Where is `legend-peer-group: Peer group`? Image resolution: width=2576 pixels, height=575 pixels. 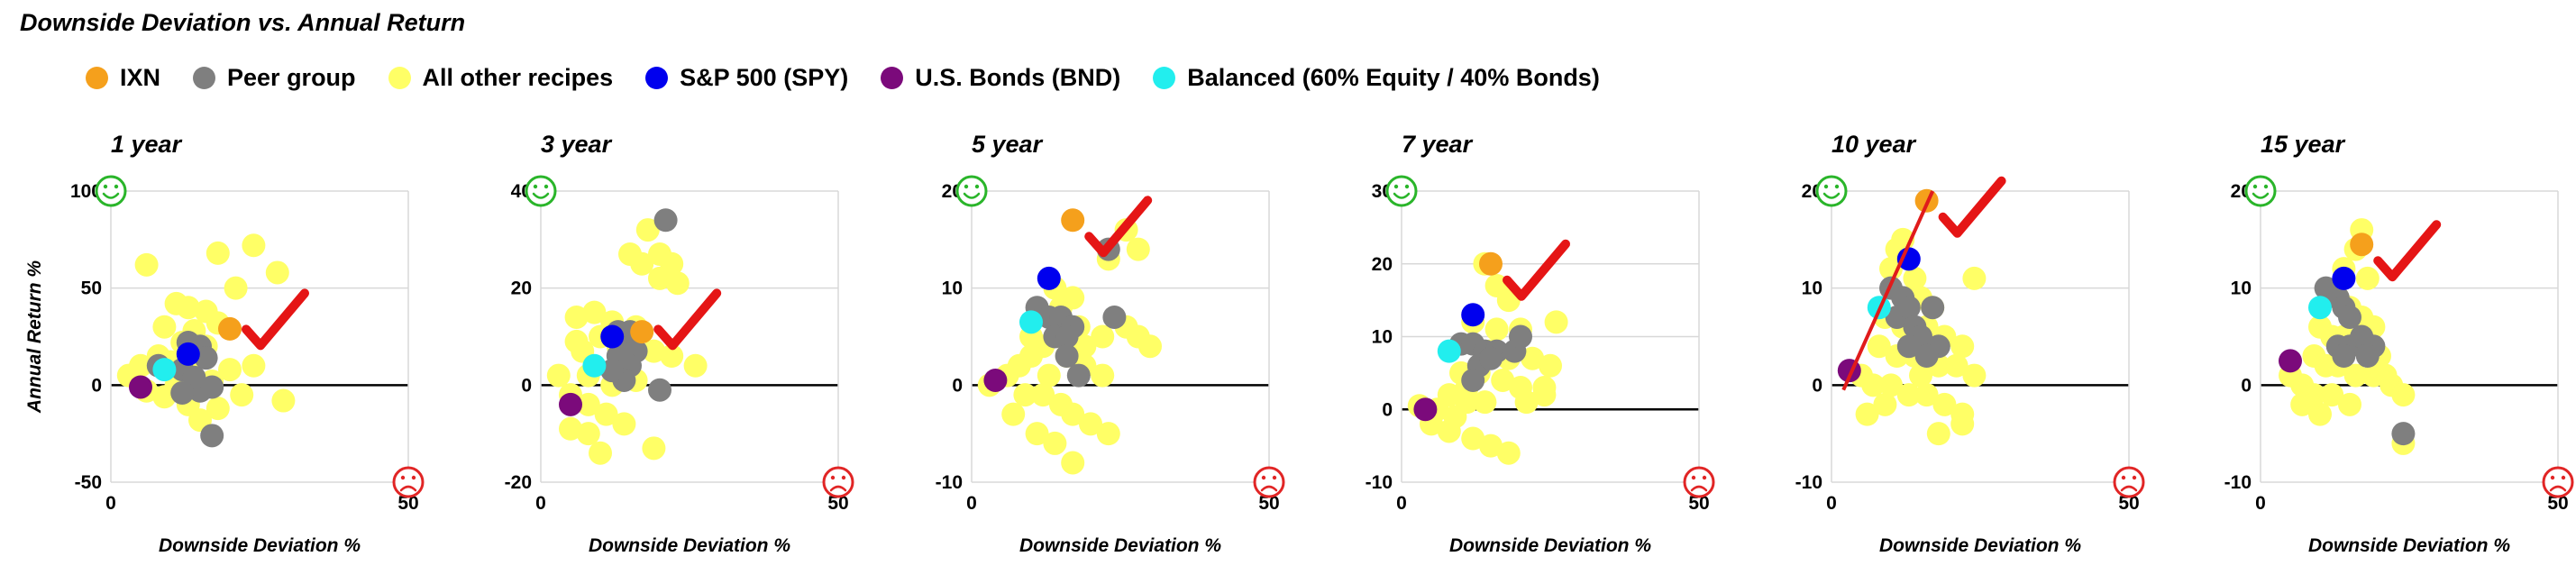 legend-peer-group: Peer group is located at coordinates (274, 78).